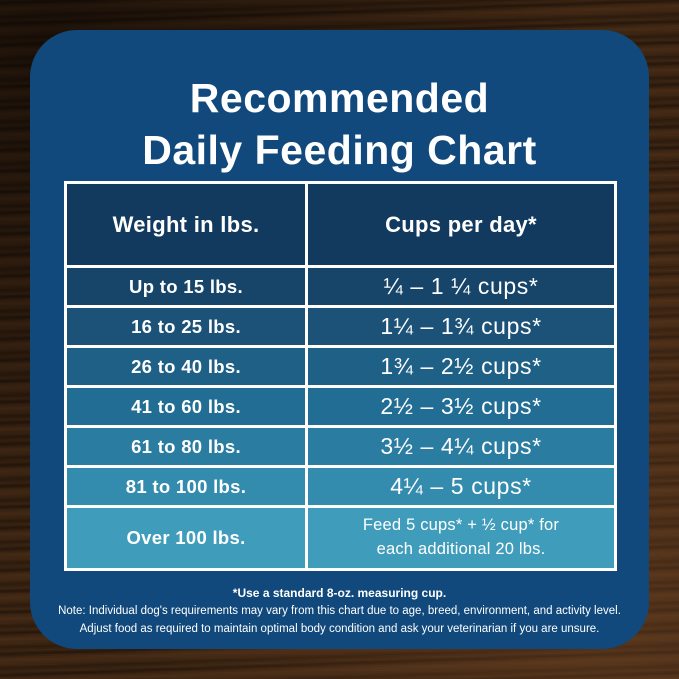  What do you see at coordinates (340, 365) in the screenshot?
I see `table-row: 26 to 40 lbs. 1¾ – 2½ cups*` at bounding box center [340, 365].